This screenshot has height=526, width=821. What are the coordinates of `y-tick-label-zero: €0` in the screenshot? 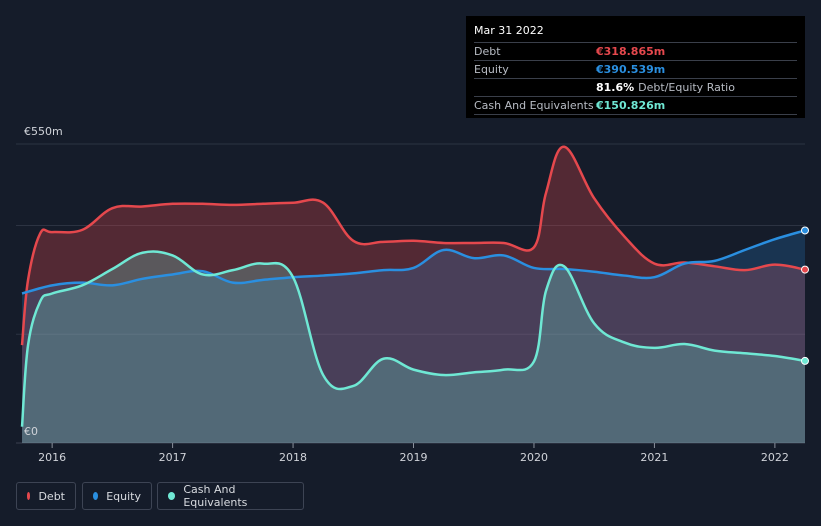 It's located at (31, 431).